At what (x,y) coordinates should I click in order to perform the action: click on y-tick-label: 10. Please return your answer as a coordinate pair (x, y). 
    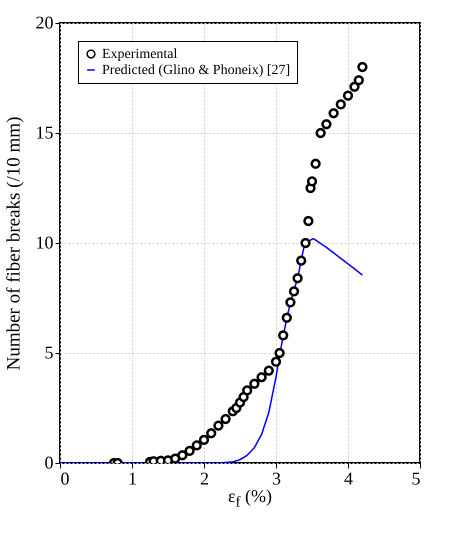
    Looking at the image, I should click on (45, 242).